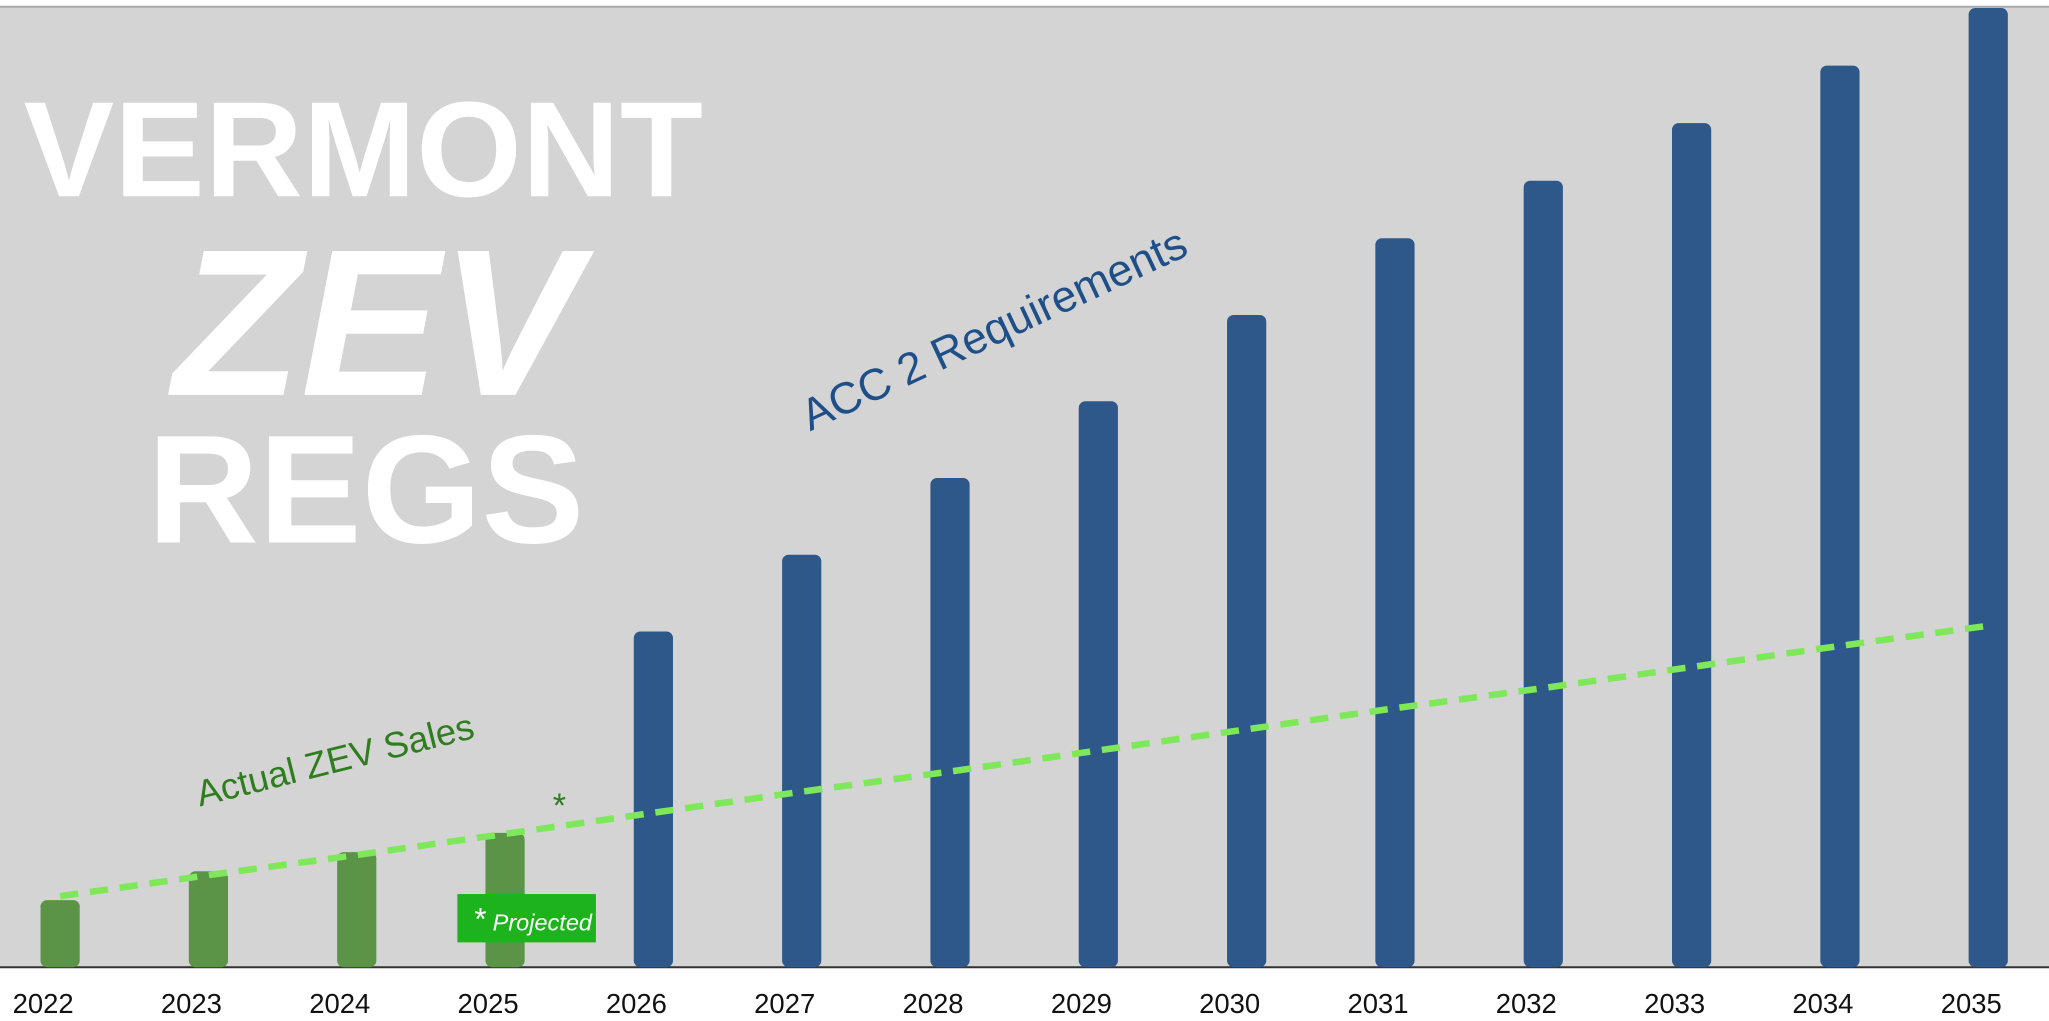 The height and width of the screenshot is (1021, 2049). Describe the element at coordinates (43, 1003) in the screenshot. I see `x-tick-label: 2022` at that location.